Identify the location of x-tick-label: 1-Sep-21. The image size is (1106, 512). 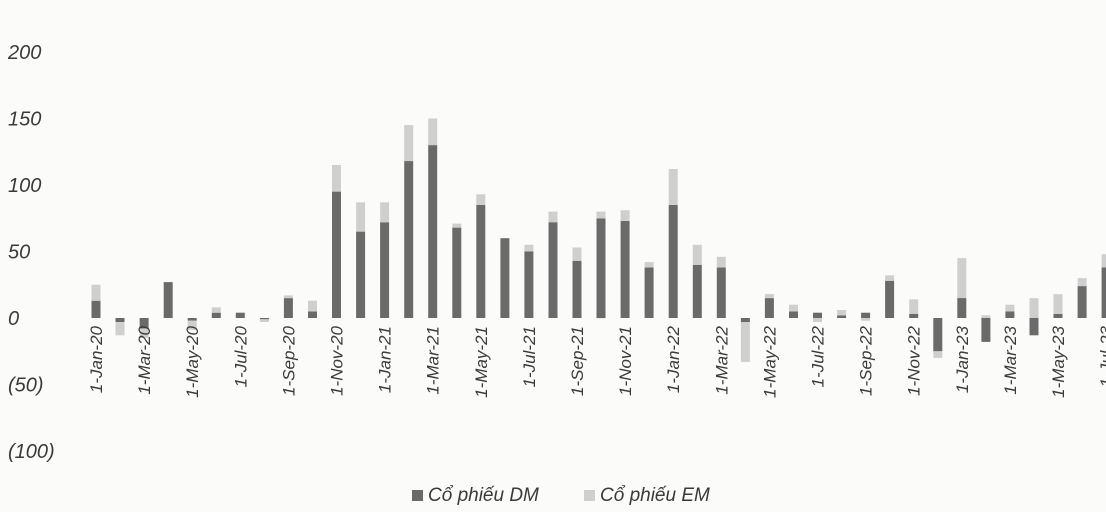
(577, 361).